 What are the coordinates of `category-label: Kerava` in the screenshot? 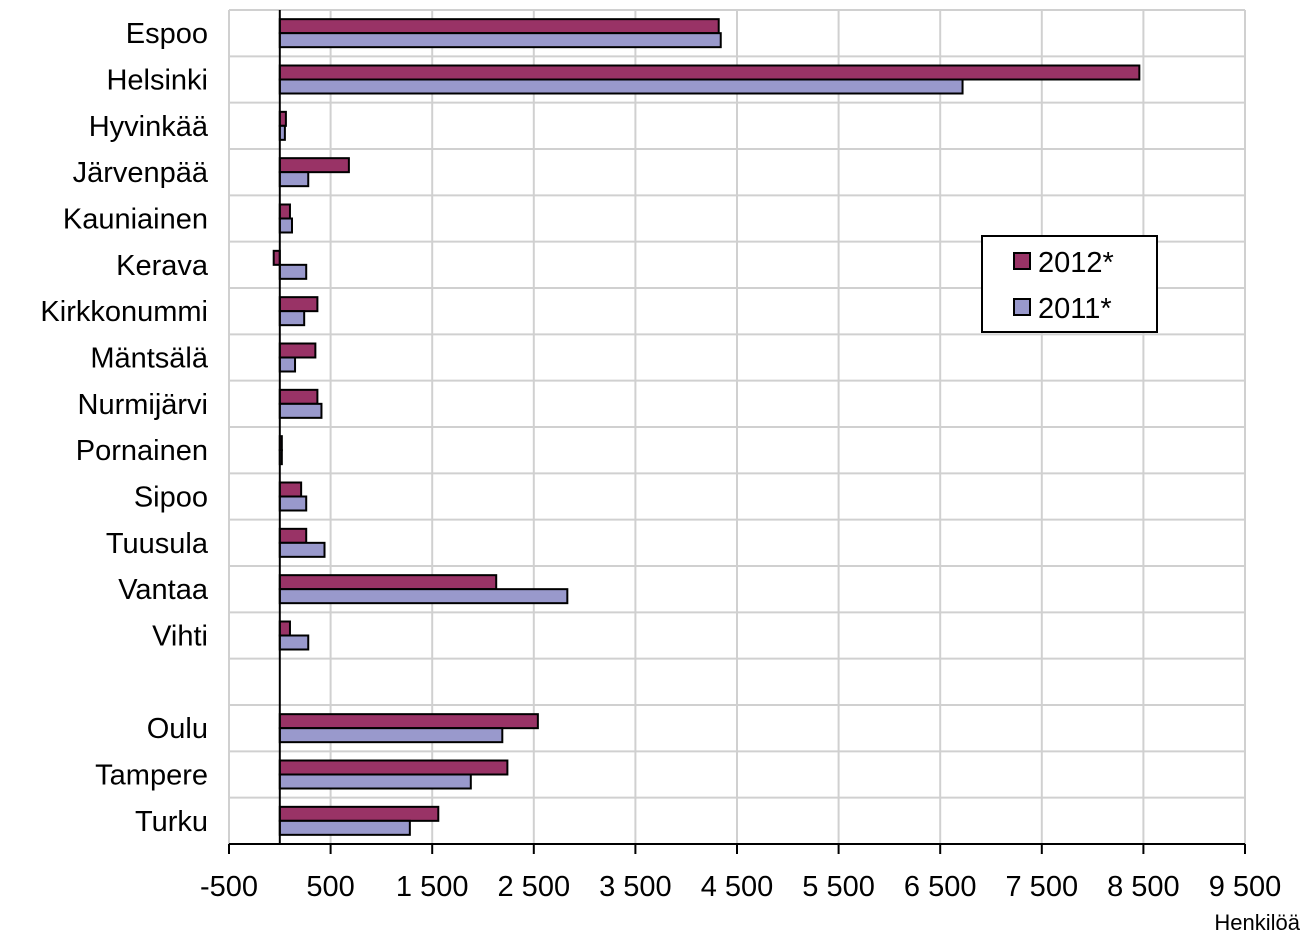 It's located at (162, 266).